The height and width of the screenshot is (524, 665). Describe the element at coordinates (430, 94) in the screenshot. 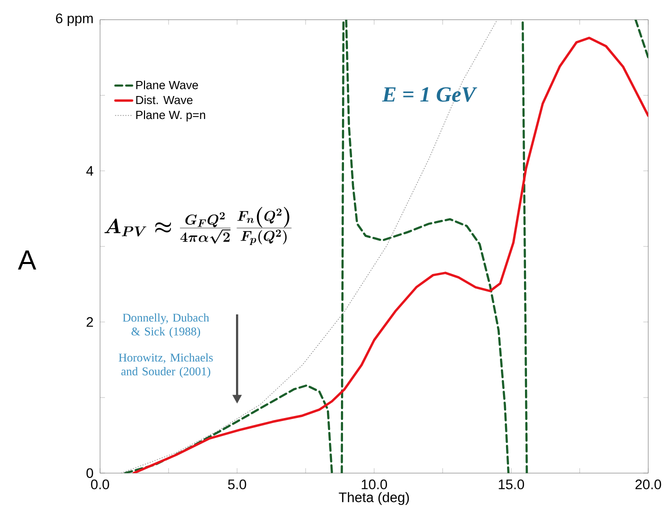

I see `annotation: E = 1 GeV` at that location.